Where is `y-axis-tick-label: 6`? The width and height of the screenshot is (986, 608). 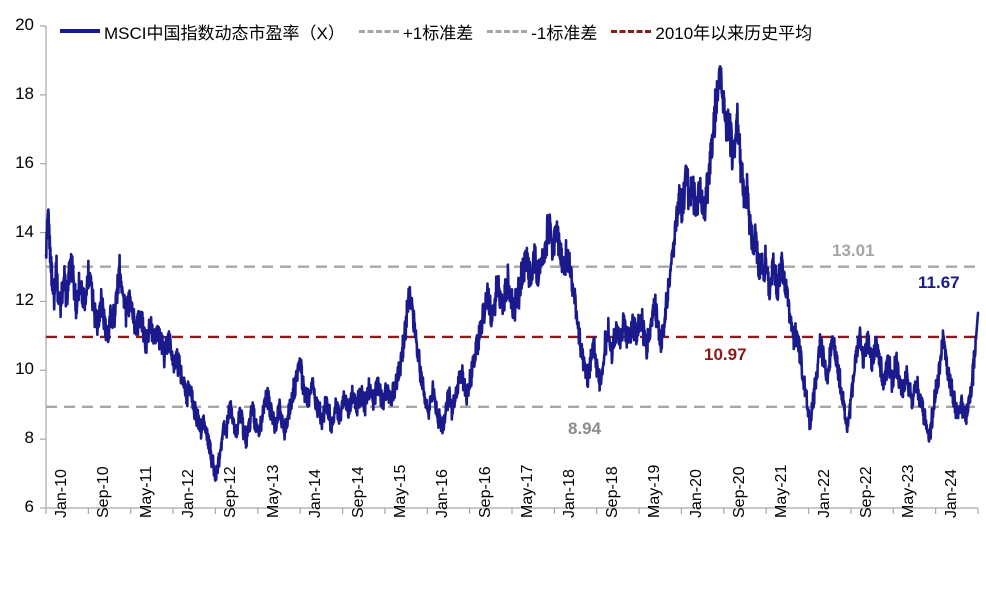 y-axis-tick-label: 6 is located at coordinates (29, 506).